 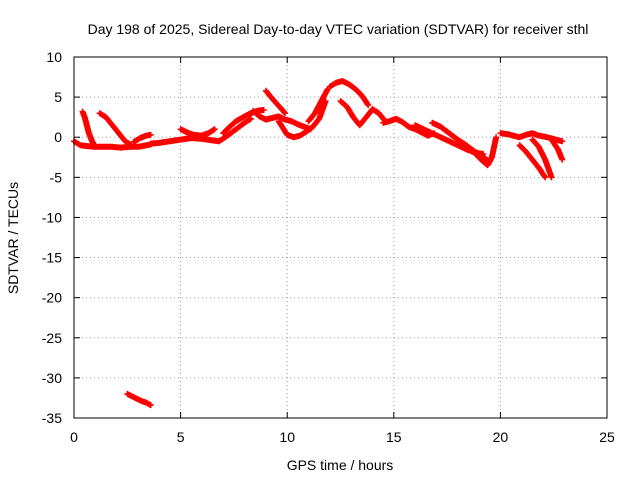 What do you see at coordinates (607, 437) in the screenshot?
I see `x-tick-label: 25` at bounding box center [607, 437].